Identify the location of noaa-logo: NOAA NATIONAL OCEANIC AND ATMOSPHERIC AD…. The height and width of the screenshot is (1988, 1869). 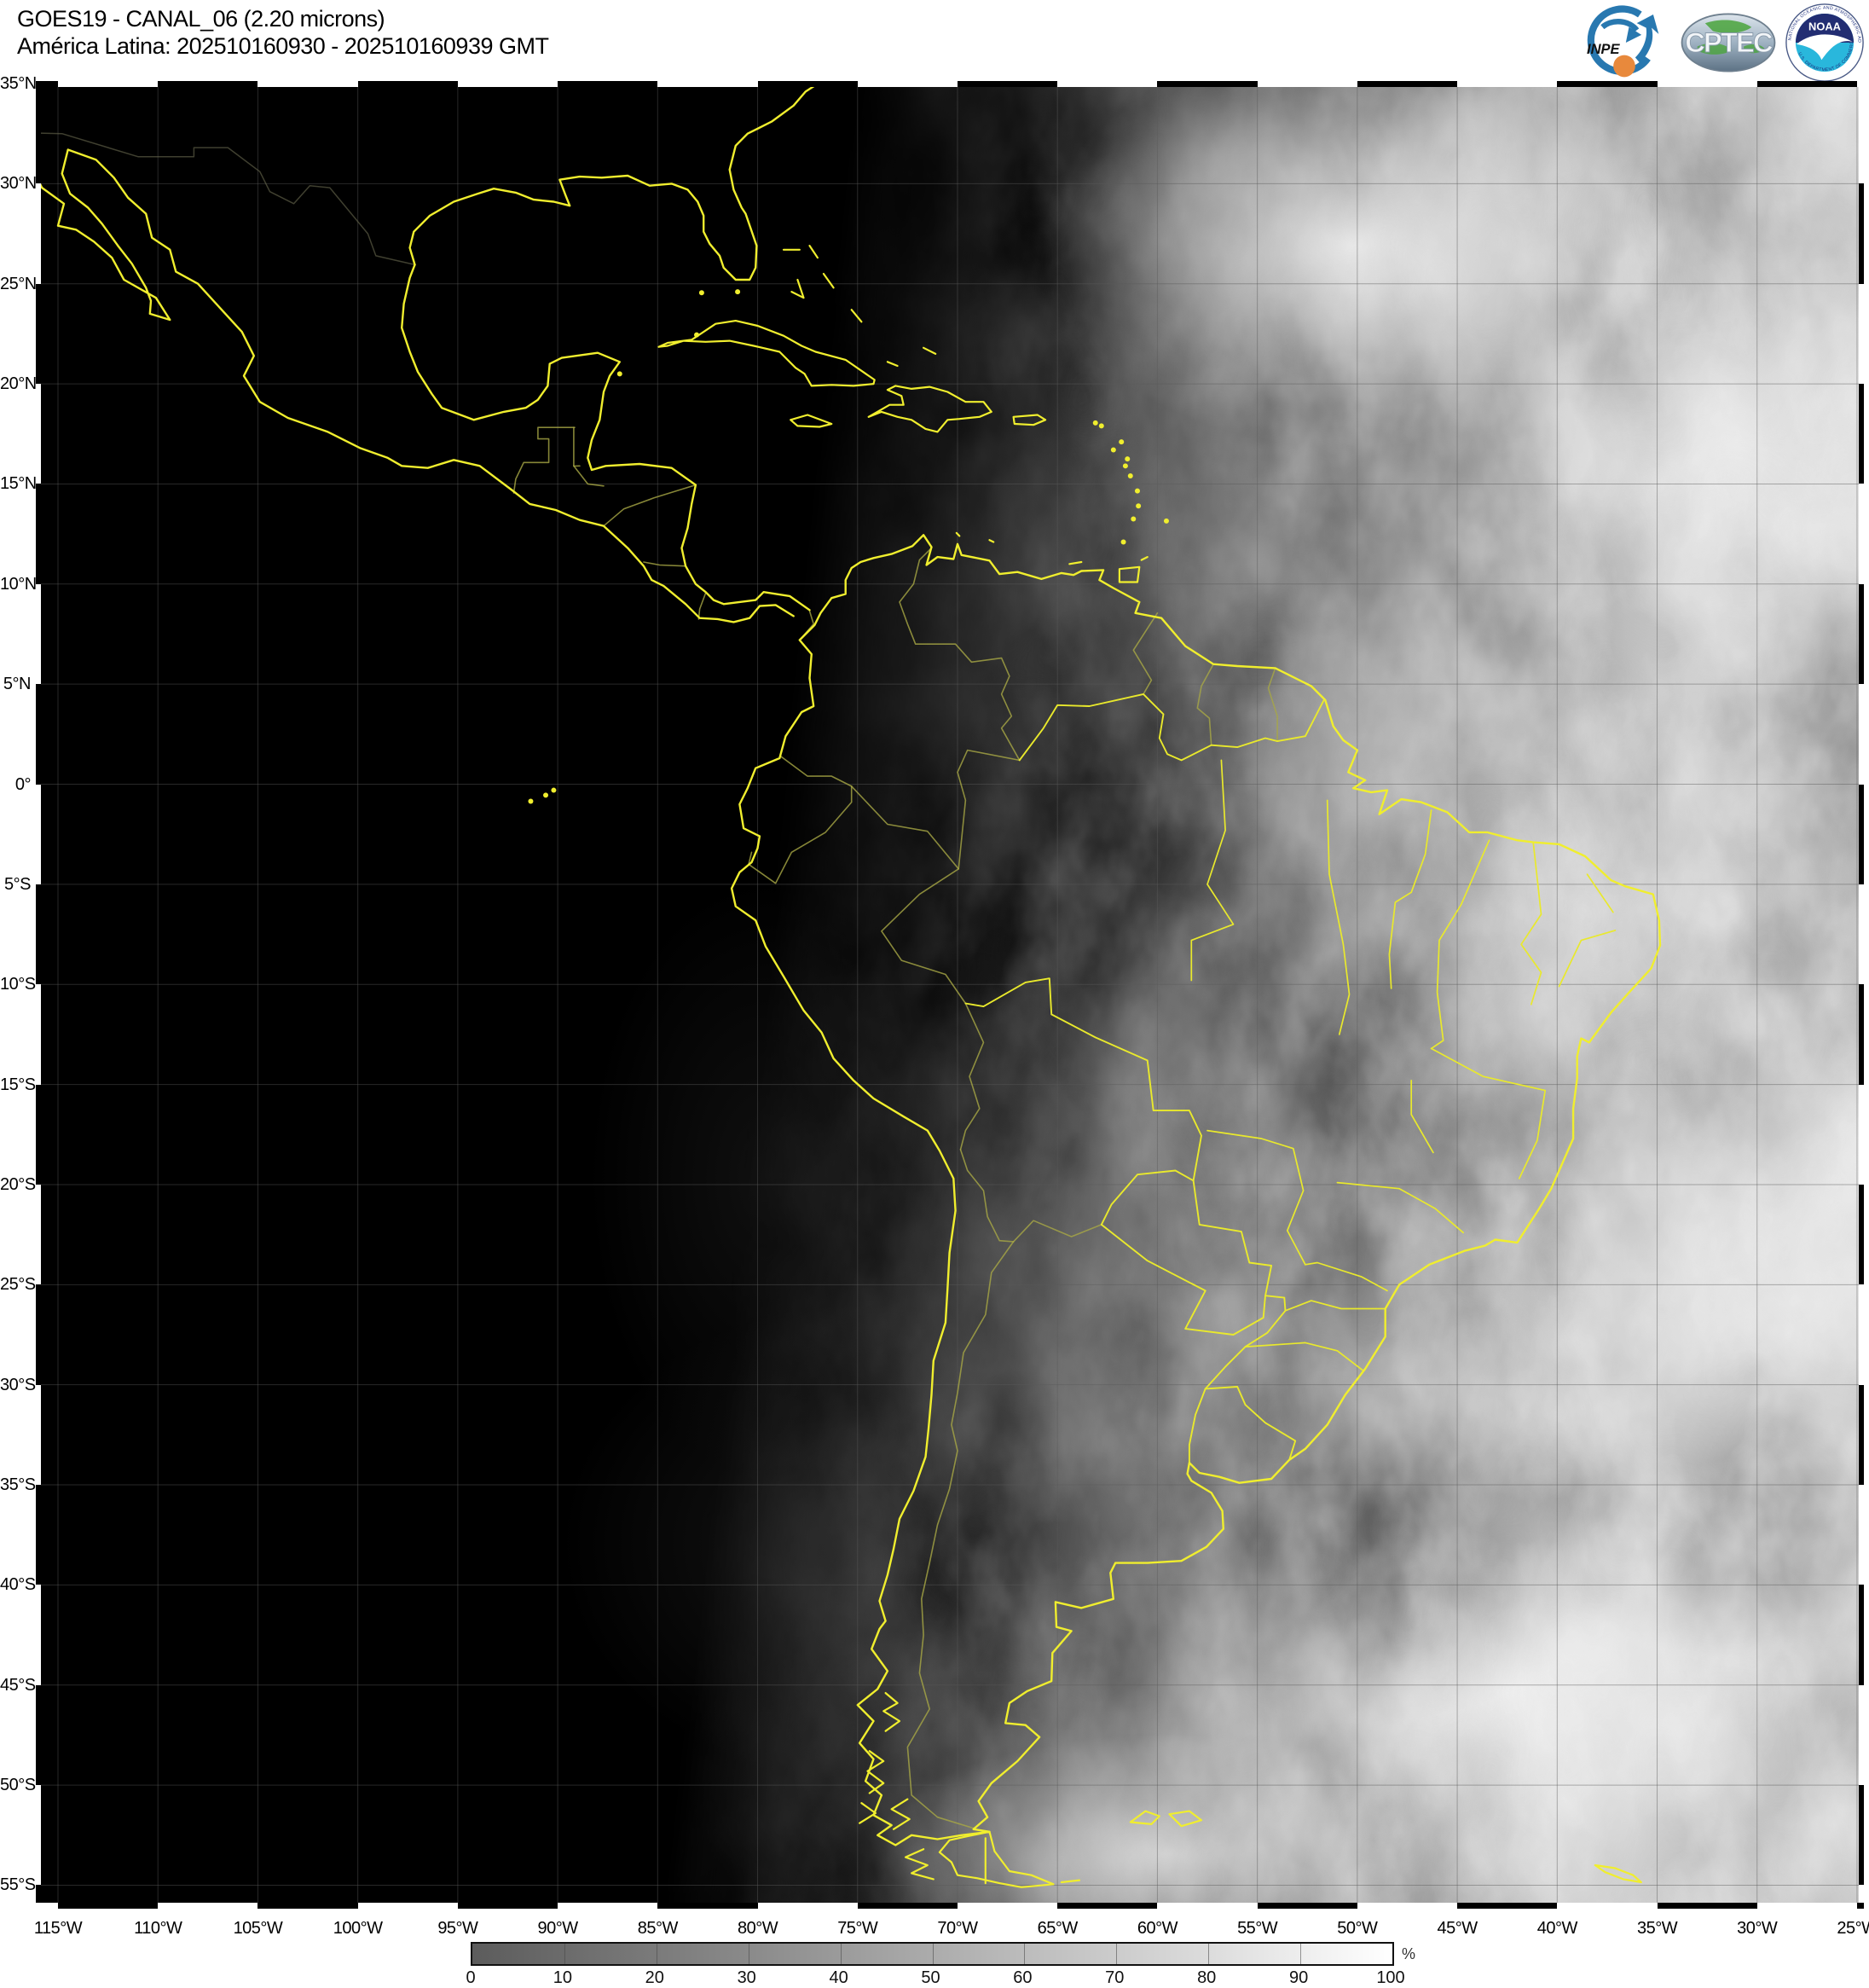
(1824, 43).